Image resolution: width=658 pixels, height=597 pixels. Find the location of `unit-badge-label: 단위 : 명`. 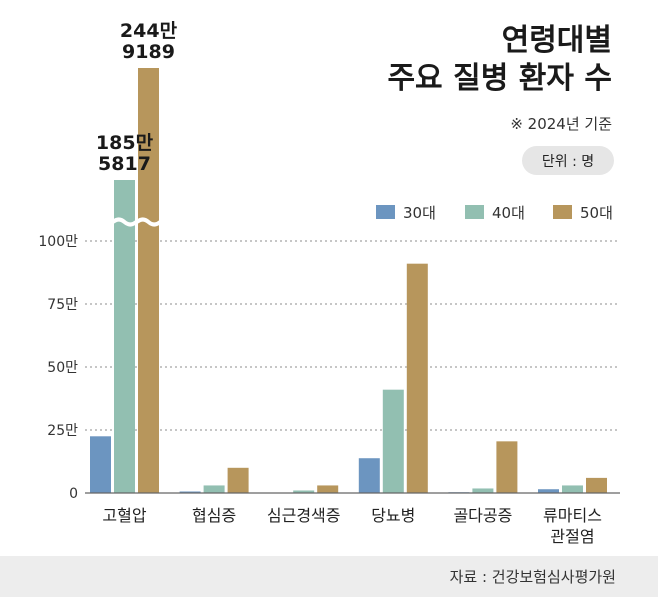

unit-badge-label: 단위 : 명 is located at coordinates (568, 162).